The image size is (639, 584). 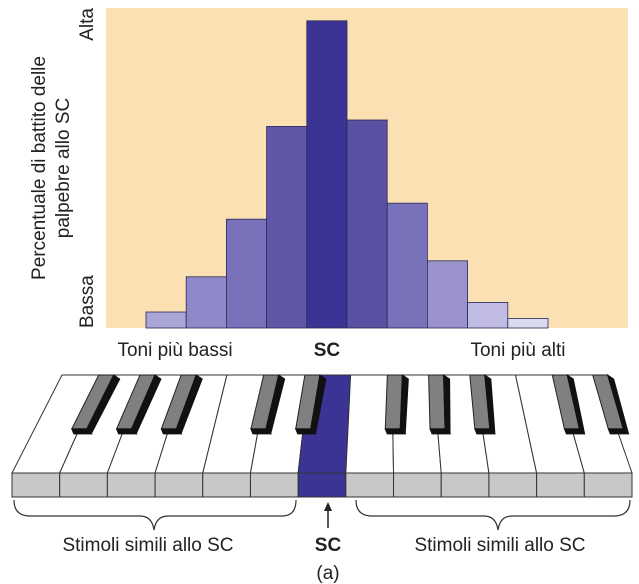 What do you see at coordinates (517, 350) in the screenshot?
I see `annotation: Toni più alti` at bounding box center [517, 350].